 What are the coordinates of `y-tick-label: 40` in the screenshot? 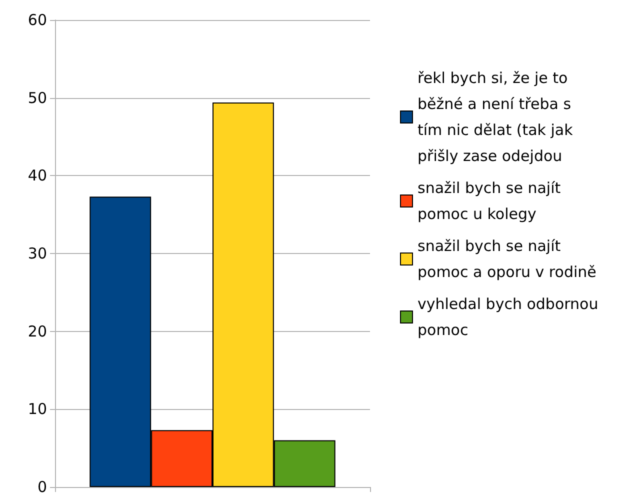 It's located at (37, 175).